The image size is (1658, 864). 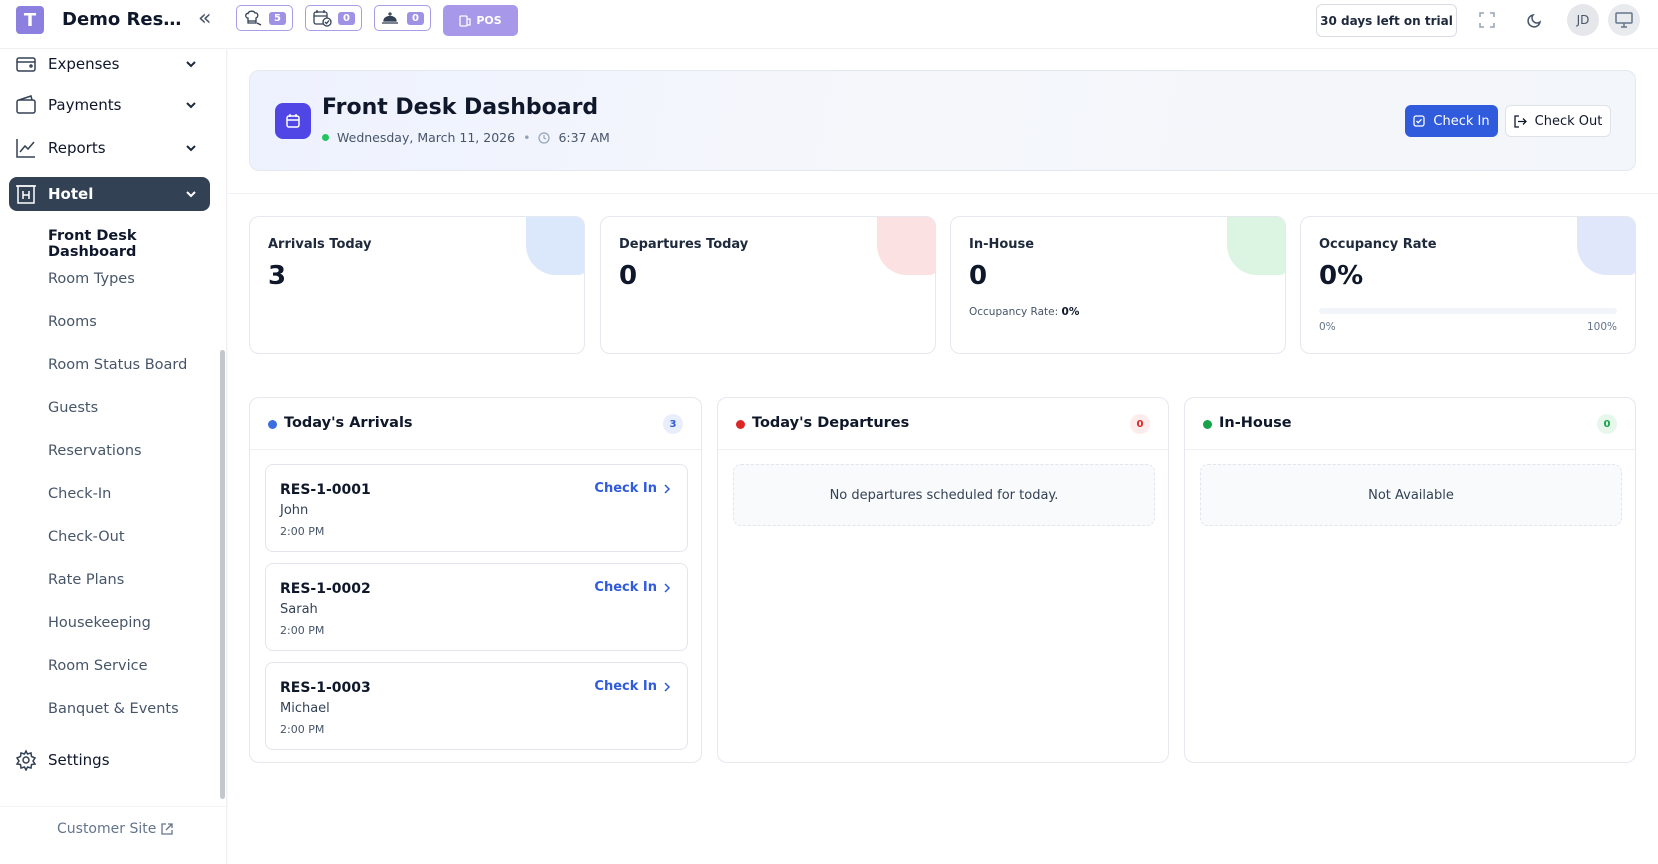 What do you see at coordinates (1002, 244) in the screenshot?
I see `stat-label: In-House` at bounding box center [1002, 244].